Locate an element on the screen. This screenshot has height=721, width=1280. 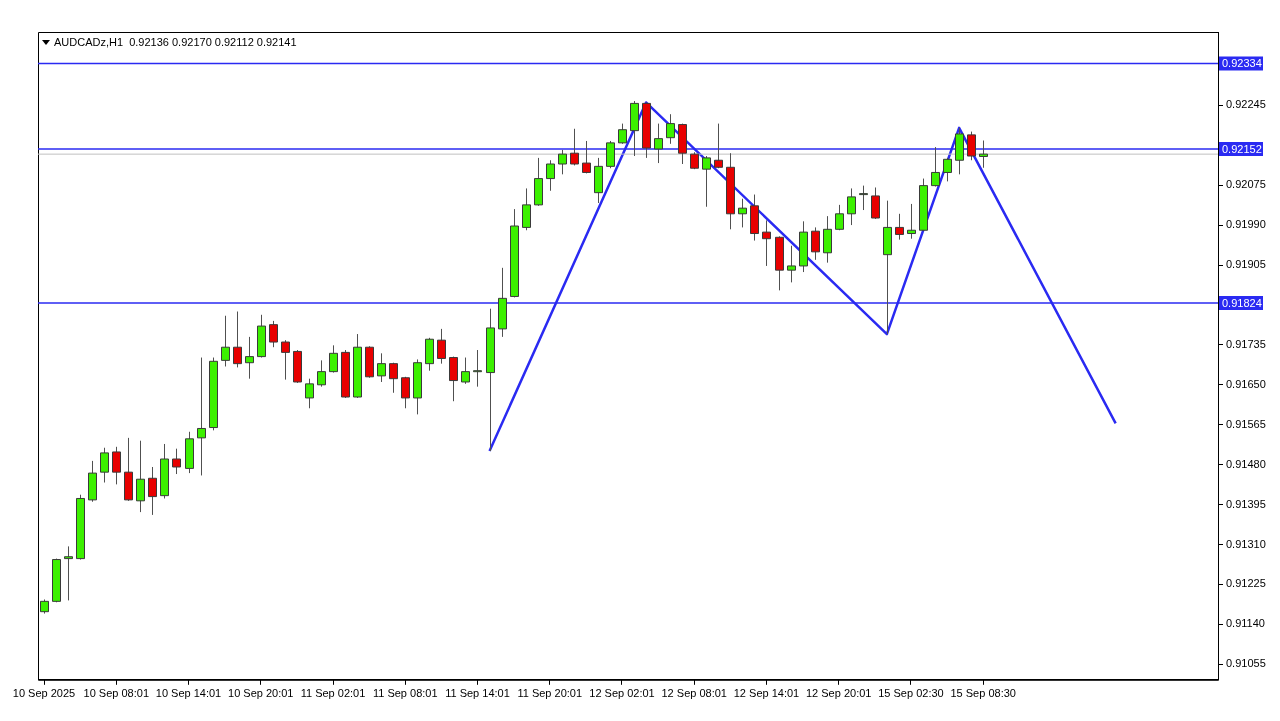
x-tick-label: 10 Sep 14:01 is located at coordinates (188, 693).